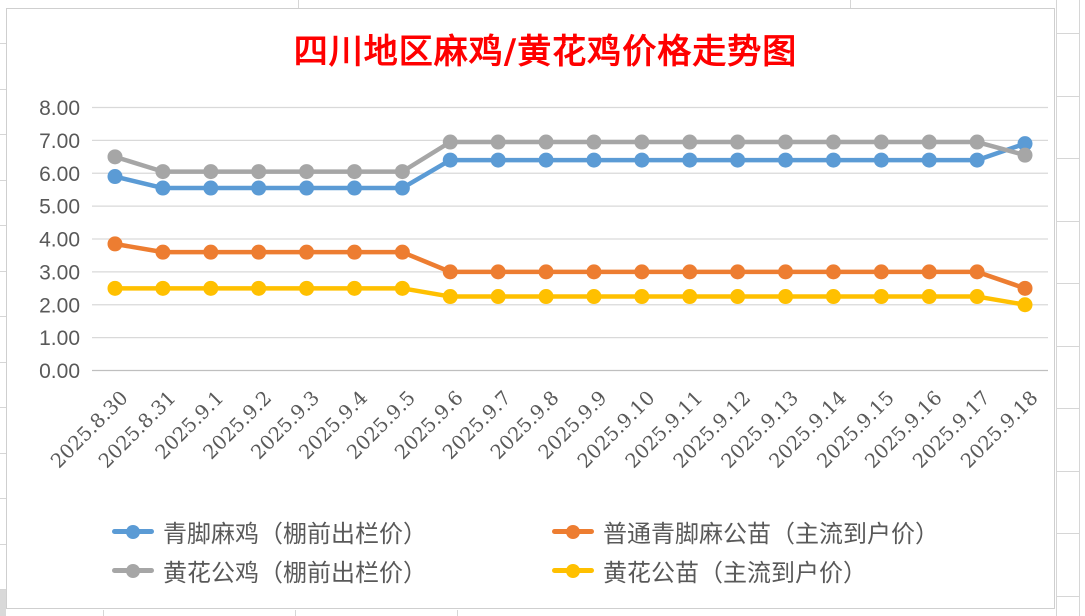 The height and width of the screenshot is (616, 1085). Describe the element at coordinates (59, 338) in the screenshot. I see `y-tick-label: 1.00` at that location.